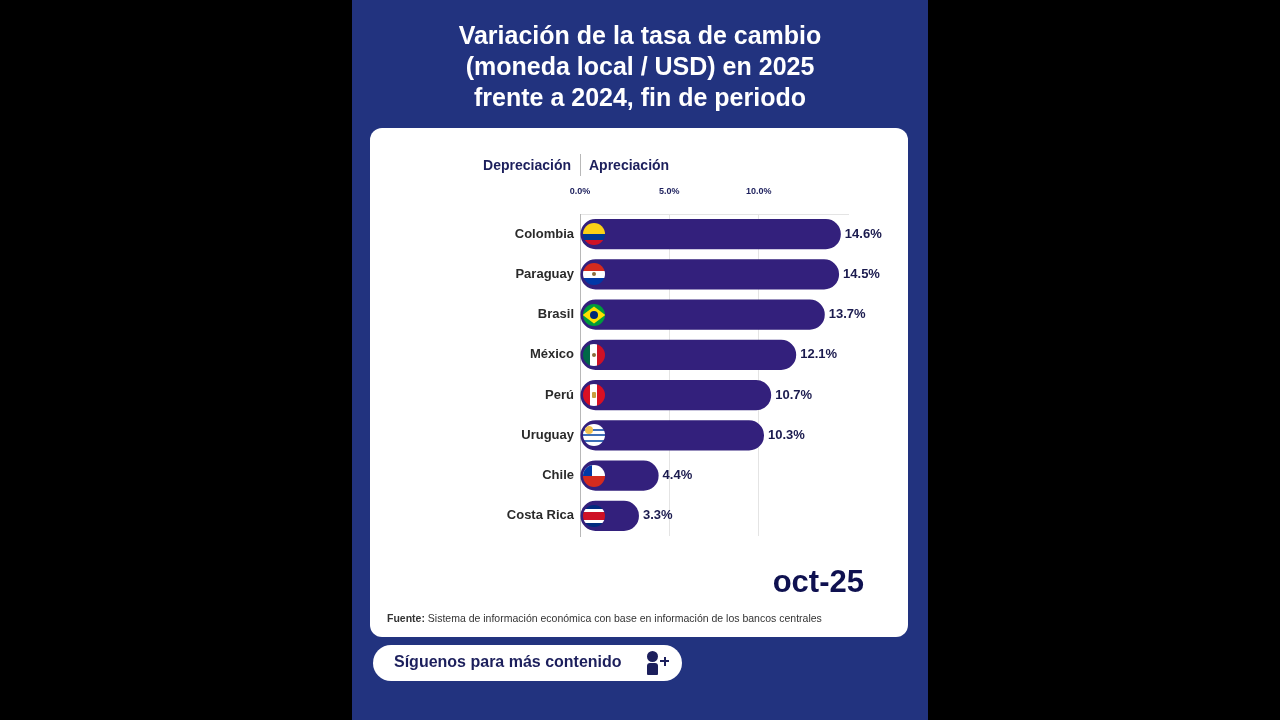 Image resolution: width=1280 pixels, height=720 pixels. Describe the element at coordinates (527, 165) in the screenshot. I see `text: Depreciación` at that location.